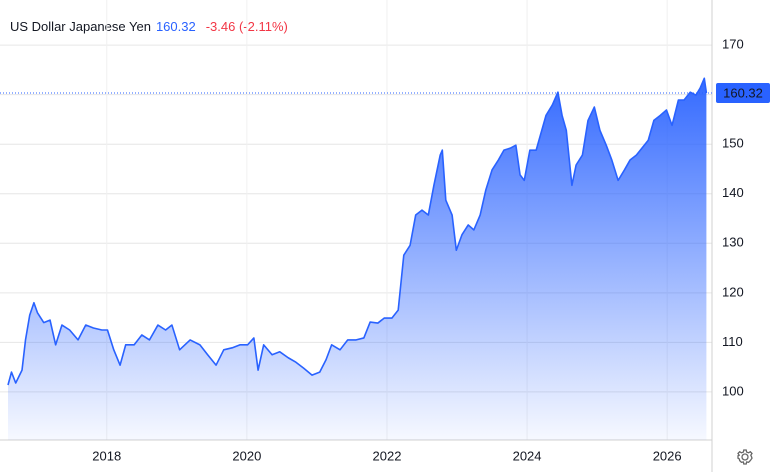  What do you see at coordinates (527, 455) in the screenshot?
I see `x-tick-label: 2024` at bounding box center [527, 455].